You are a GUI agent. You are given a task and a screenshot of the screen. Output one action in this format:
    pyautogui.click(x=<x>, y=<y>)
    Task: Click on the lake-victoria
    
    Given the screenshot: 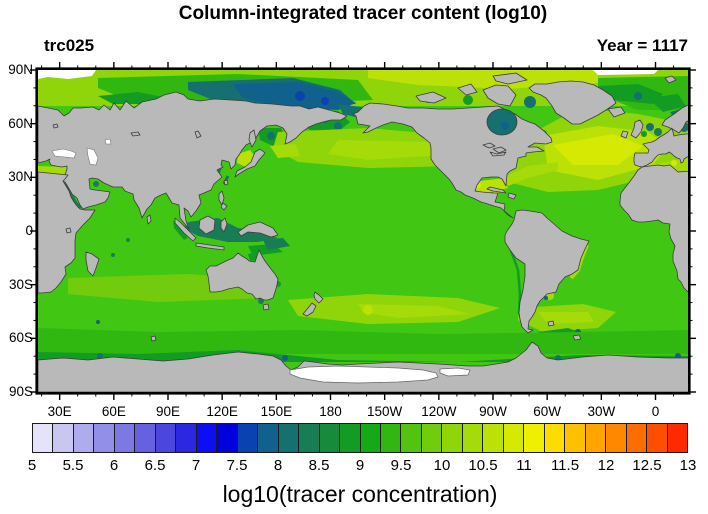 What is the action you would take?
    pyautogui.click(x=68, y=230)
    